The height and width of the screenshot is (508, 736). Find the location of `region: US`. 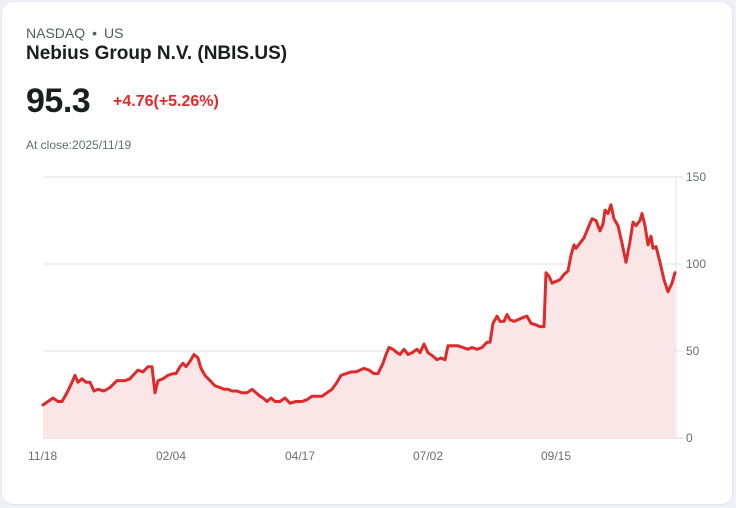

region: US is located at coordinates (114, 33).